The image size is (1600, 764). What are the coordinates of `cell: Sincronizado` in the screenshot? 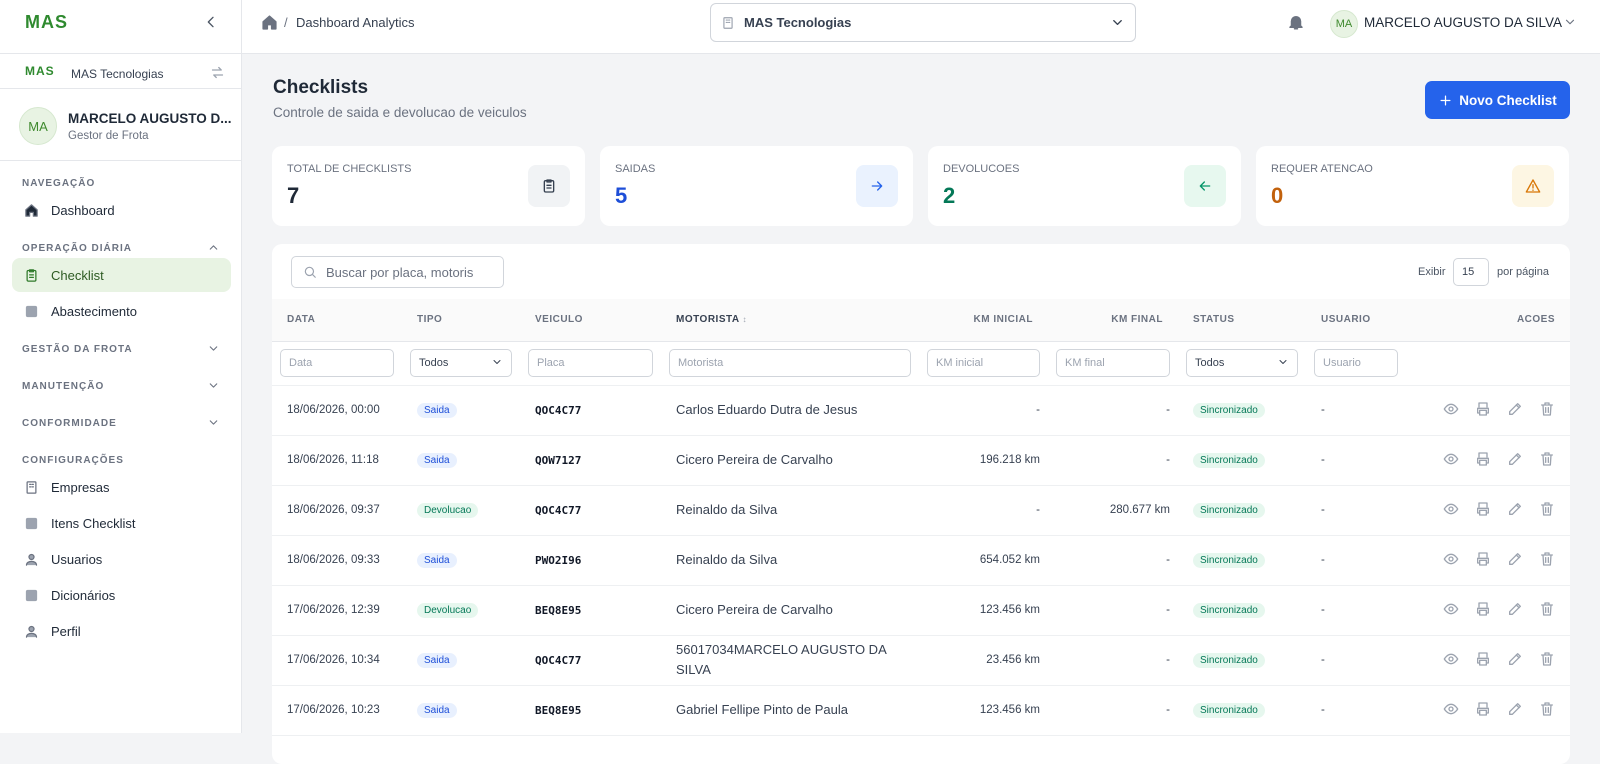 It's located at (1242, 410).